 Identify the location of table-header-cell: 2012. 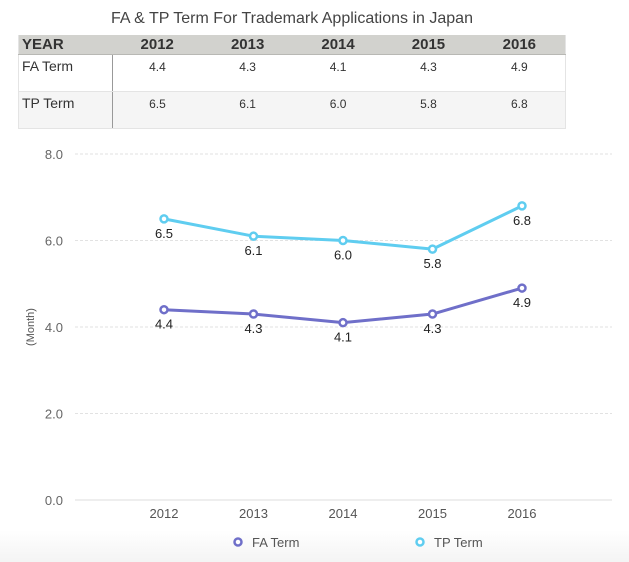
(157, 45).